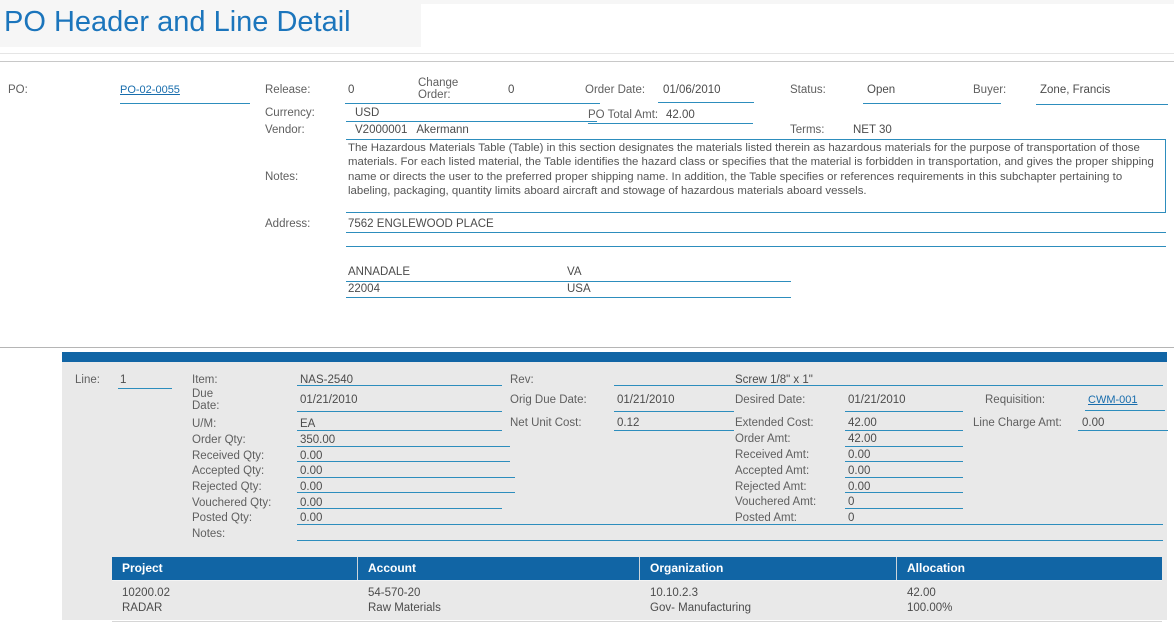  Describe the element at coordinates (628, 423) in the screenshot. I see `net-unit-cost-value: 0.12` at that location.